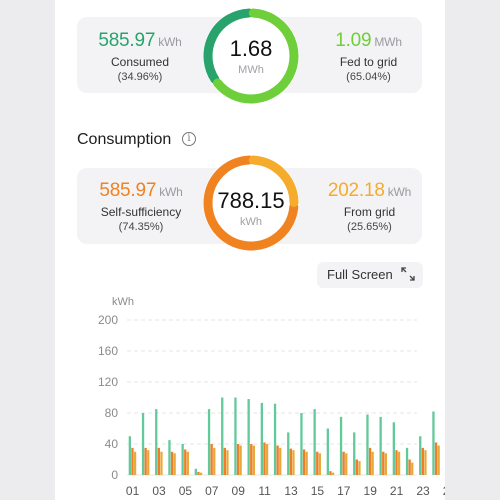 The width and height of the screenshot is (500, 500). Describe the element at coordinates (189, 139) in the screenshot. I see `info-icon: i` at that location.